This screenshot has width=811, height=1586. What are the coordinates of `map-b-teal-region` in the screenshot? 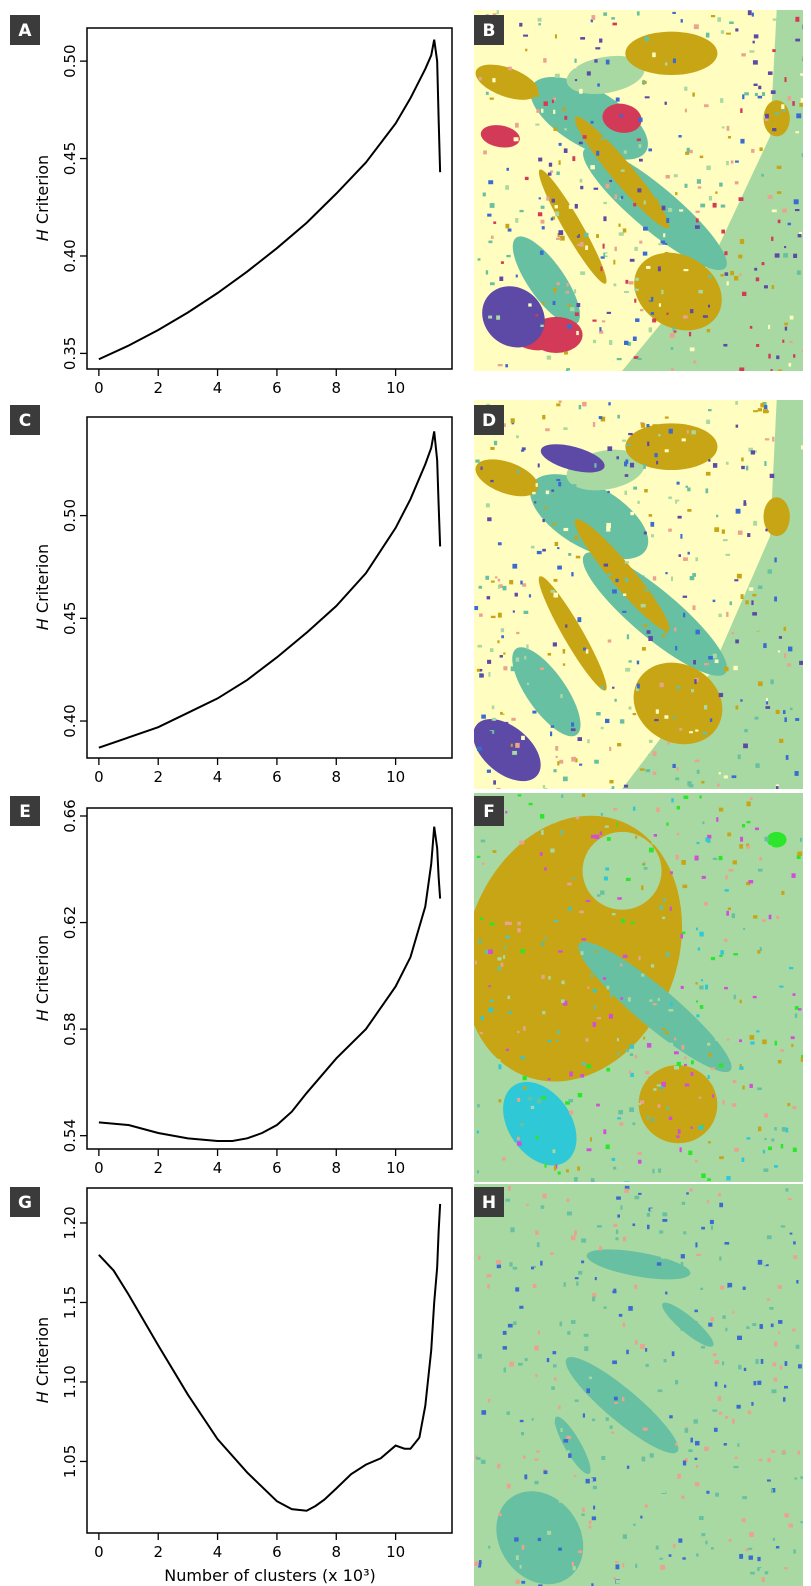 It's located at (546, 281).